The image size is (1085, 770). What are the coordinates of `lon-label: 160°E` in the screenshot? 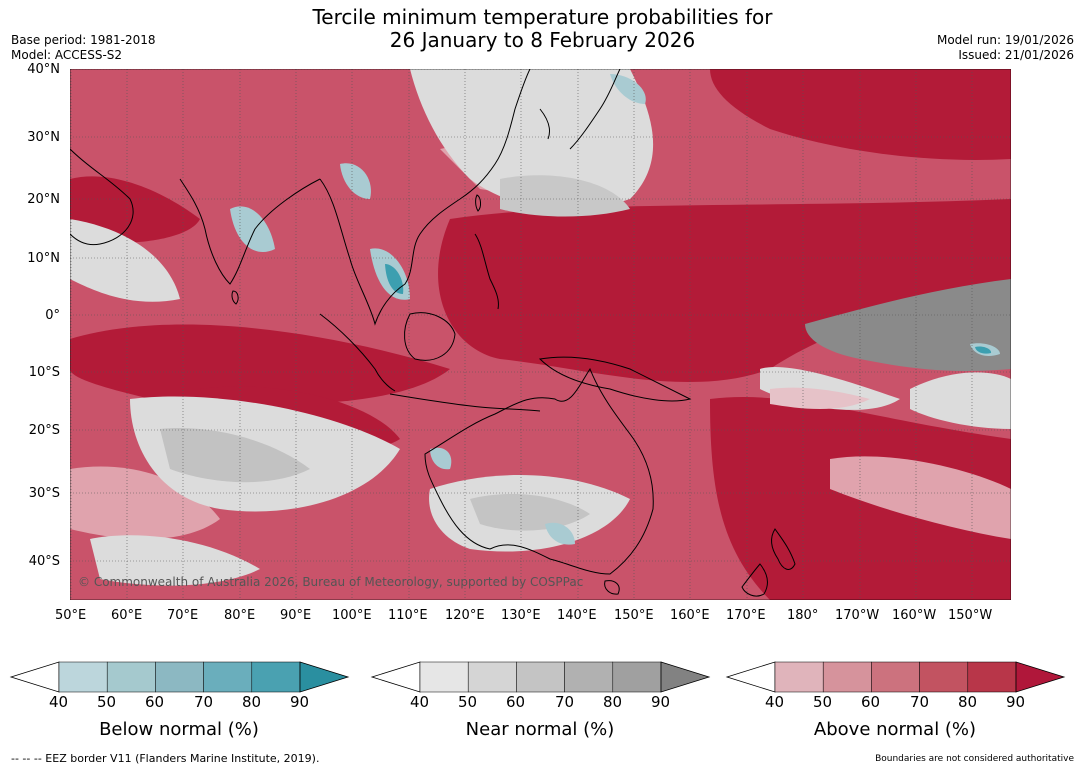 It's located at (690, 615).